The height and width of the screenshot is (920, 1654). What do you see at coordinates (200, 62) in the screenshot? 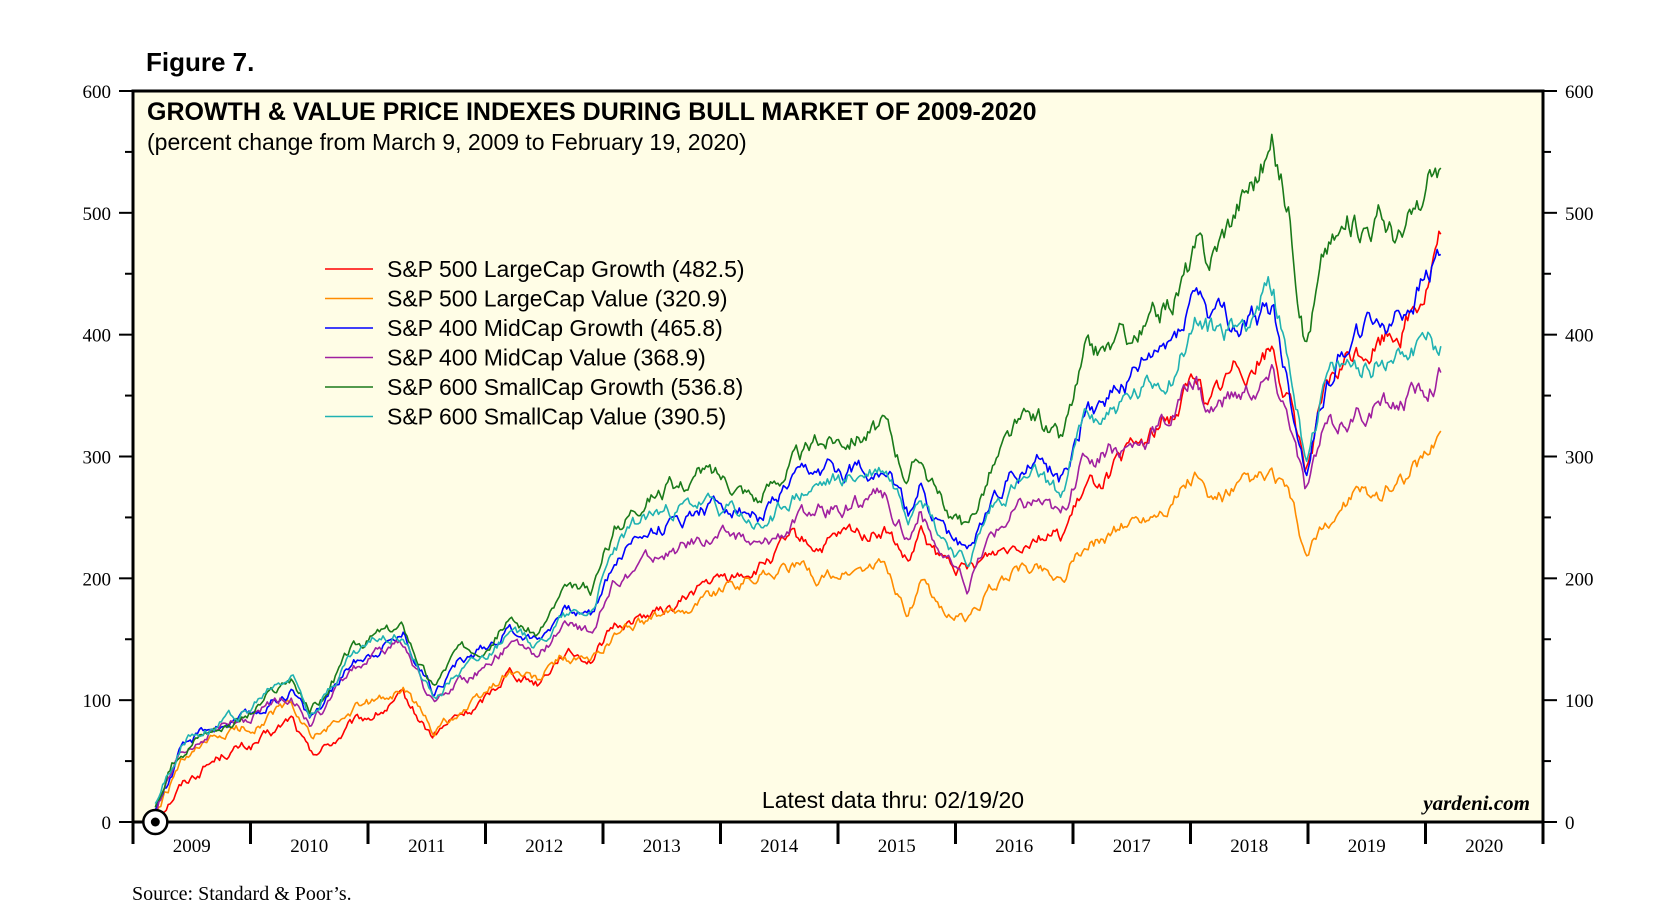
I see `figure-label: Figure 7.` at bounding box center [200, 62].